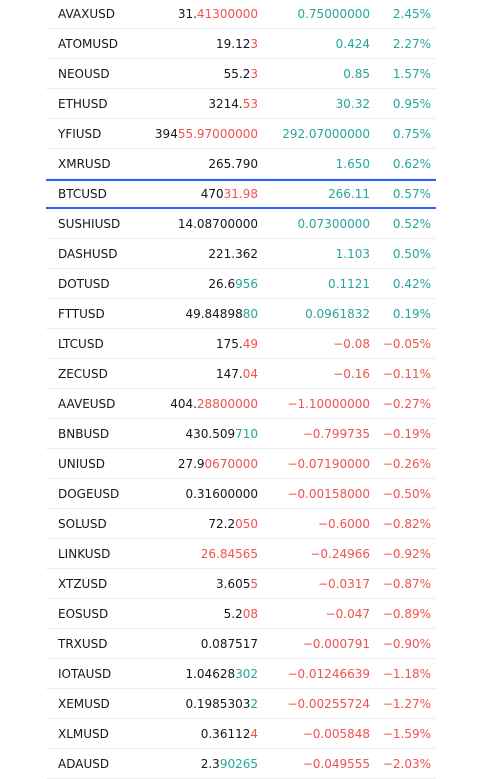  I want to click on symbol: EOSUSD, so click(83, 613).